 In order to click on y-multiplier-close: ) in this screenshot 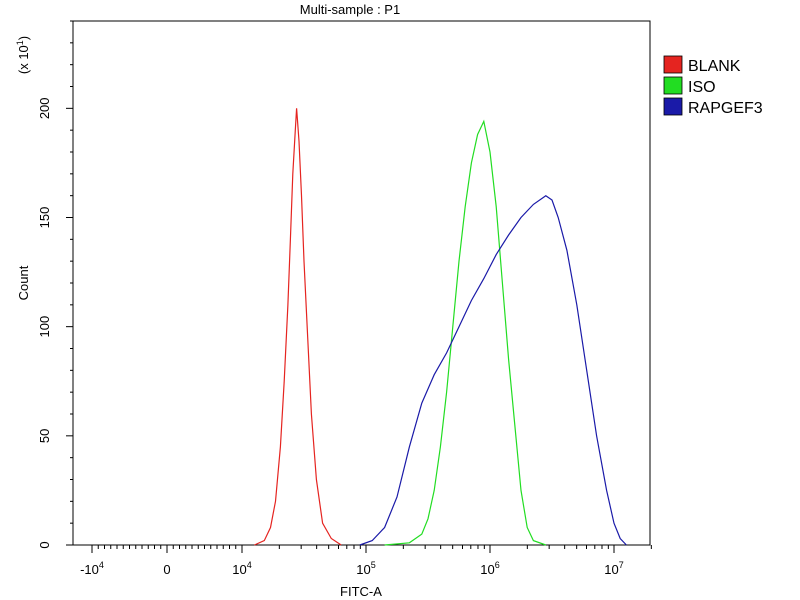, I will do `click(23, 38)`.